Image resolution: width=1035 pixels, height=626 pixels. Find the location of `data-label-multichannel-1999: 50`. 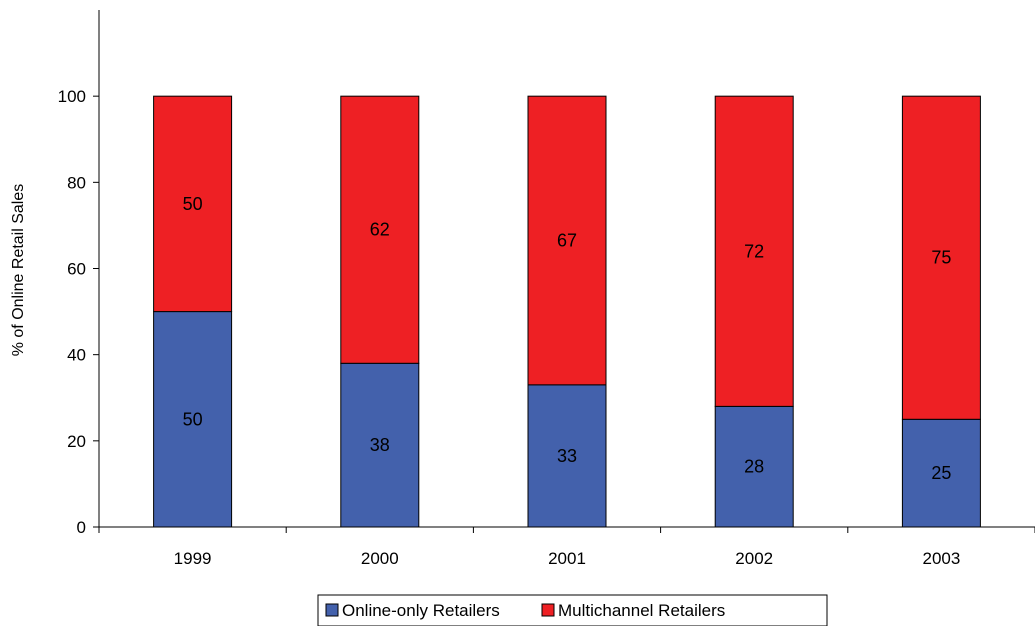

data-label-multichannel-1999: 50 is located at coordinates (193, 204).